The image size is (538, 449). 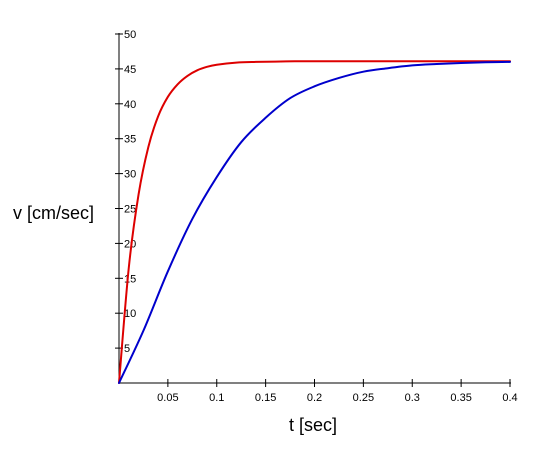 What do you see at coordinates (130, 210) in the screenshot?
I see `y-tick-label: 25` at bounding box center [130, 210].